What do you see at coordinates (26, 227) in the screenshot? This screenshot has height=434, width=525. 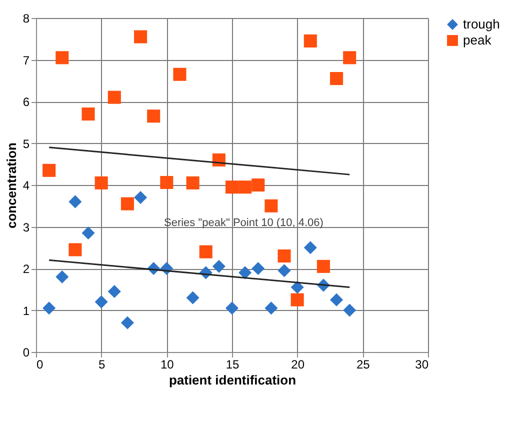 I see `y-tick-label: 3` at bounding box center [26, 227].